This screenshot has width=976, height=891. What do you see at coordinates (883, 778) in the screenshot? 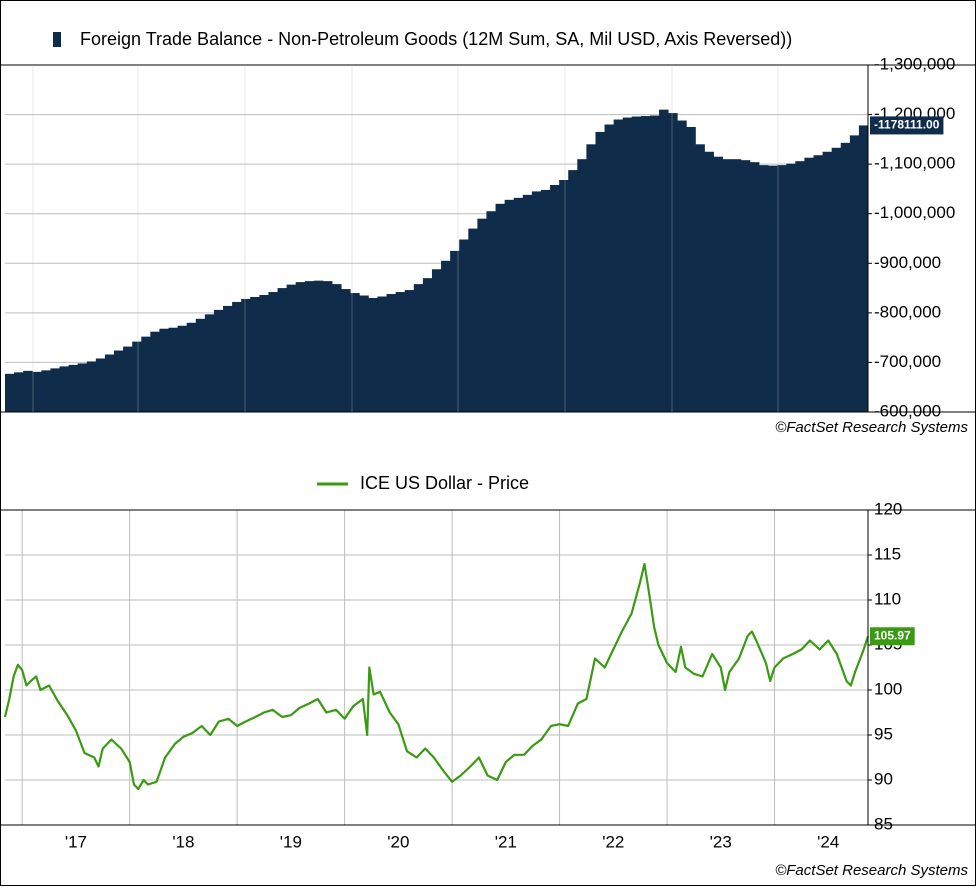
I see `y-tick-label: 90` at bounding box center [883, 778].